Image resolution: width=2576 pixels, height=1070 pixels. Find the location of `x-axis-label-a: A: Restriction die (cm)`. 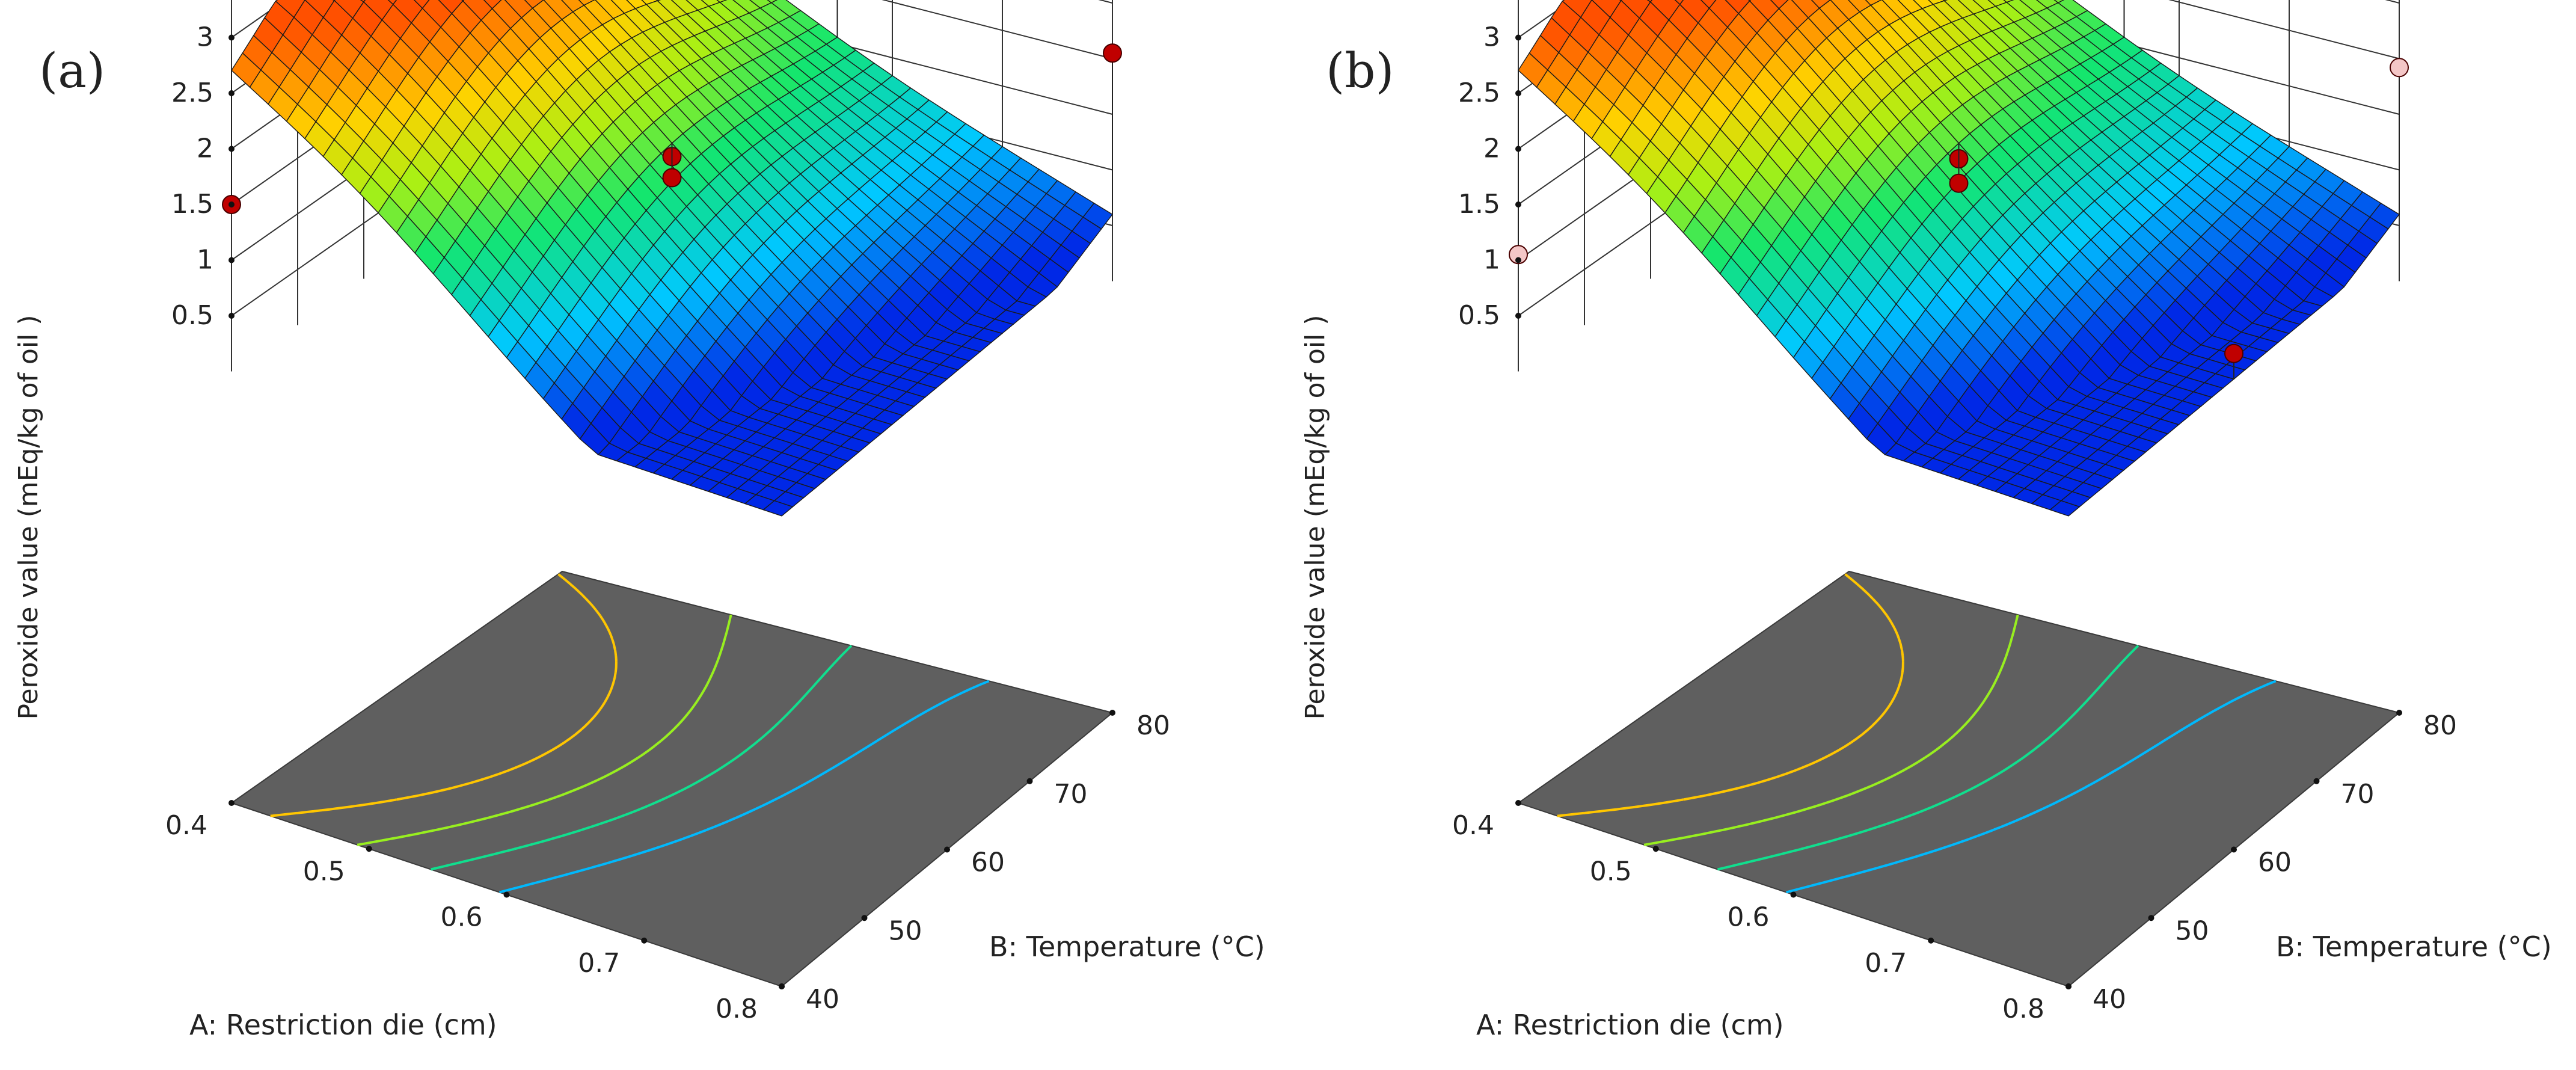

x-axis-label-a: A: Restriction die (cm) is located at coordinates (343, 1025).